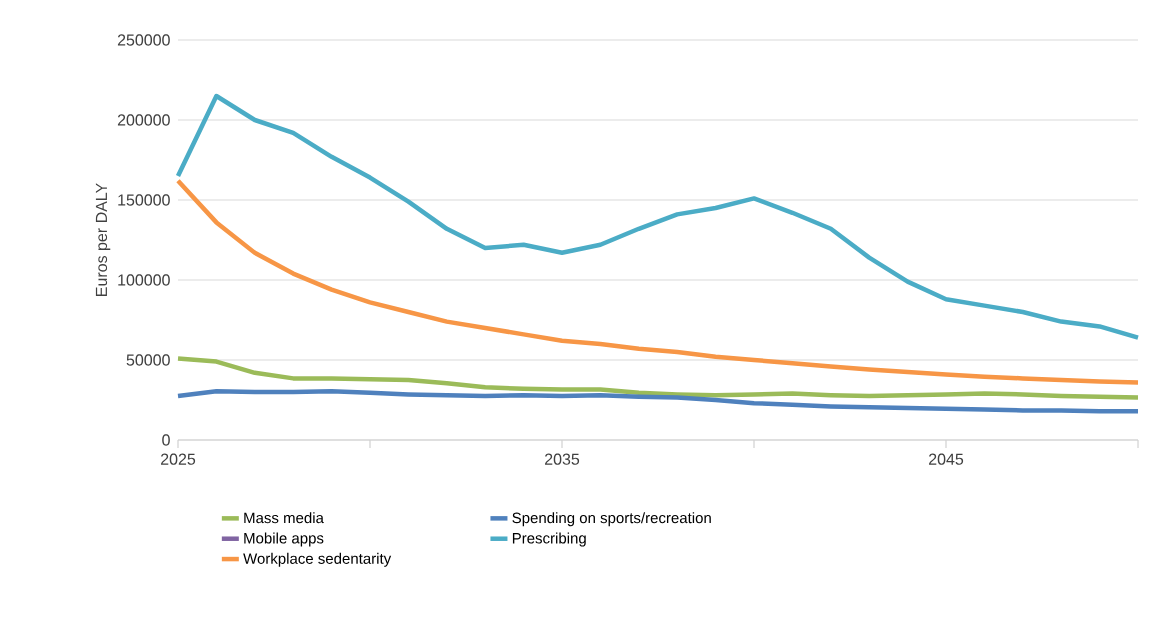 The image size is (1176, 643). I want to click on x-tick-label: 2025, so click(178, 459).